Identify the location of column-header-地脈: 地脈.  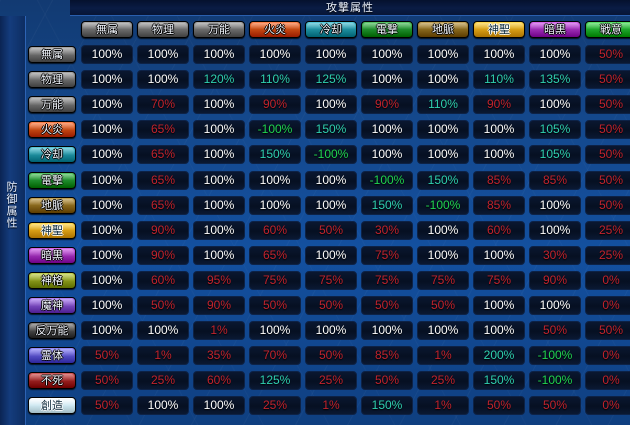
(443, 29).